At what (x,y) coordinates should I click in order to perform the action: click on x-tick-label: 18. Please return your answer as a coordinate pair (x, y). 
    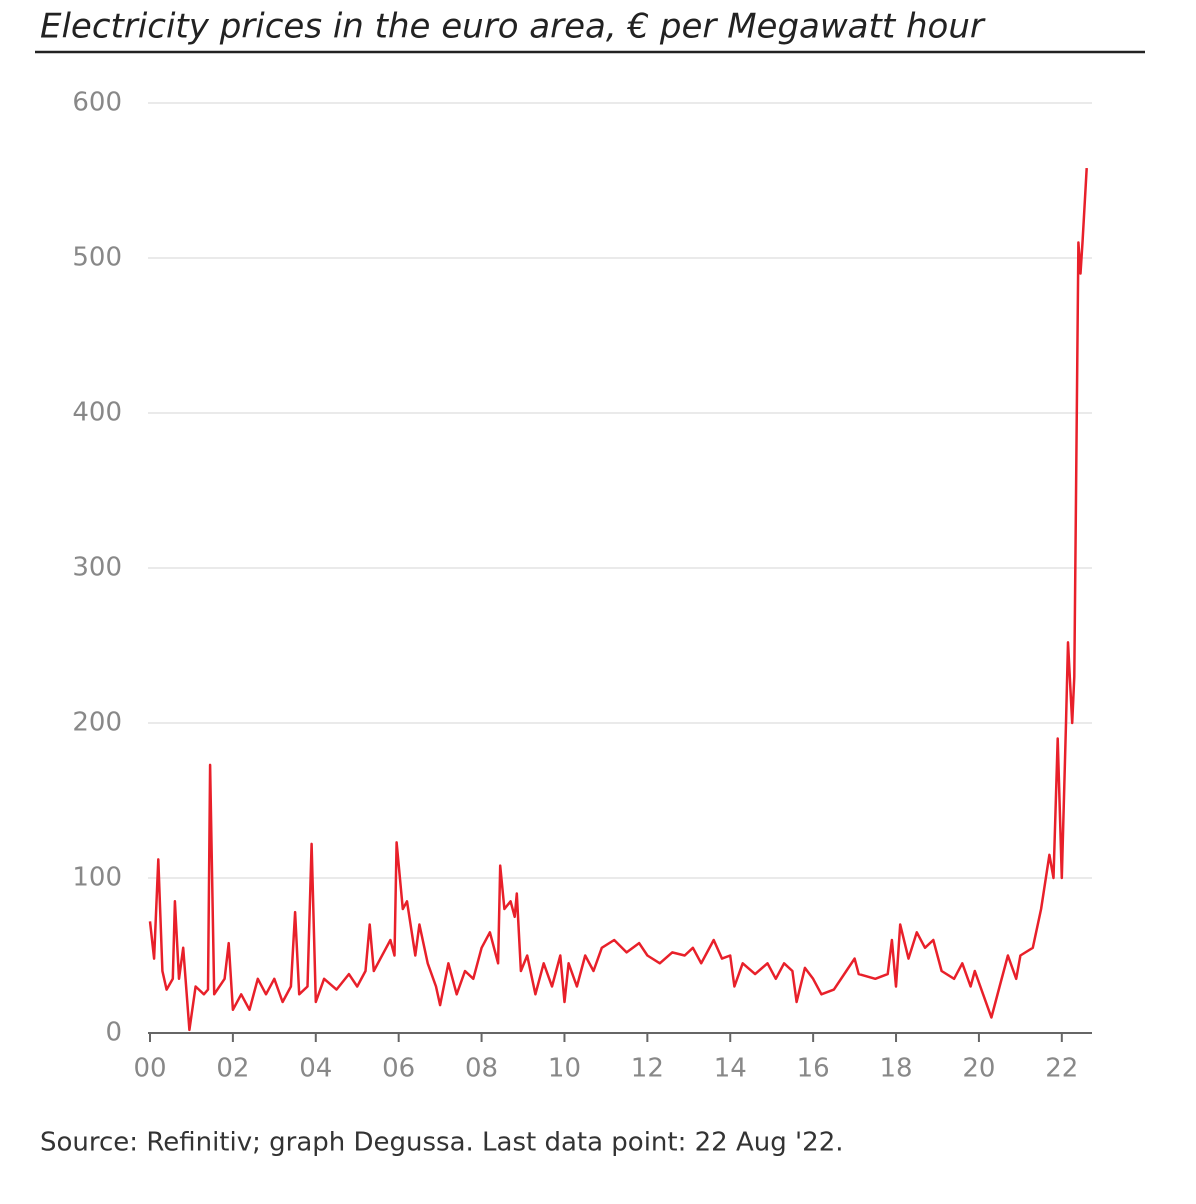
    Looking at the image, I should click on (895, 1069).